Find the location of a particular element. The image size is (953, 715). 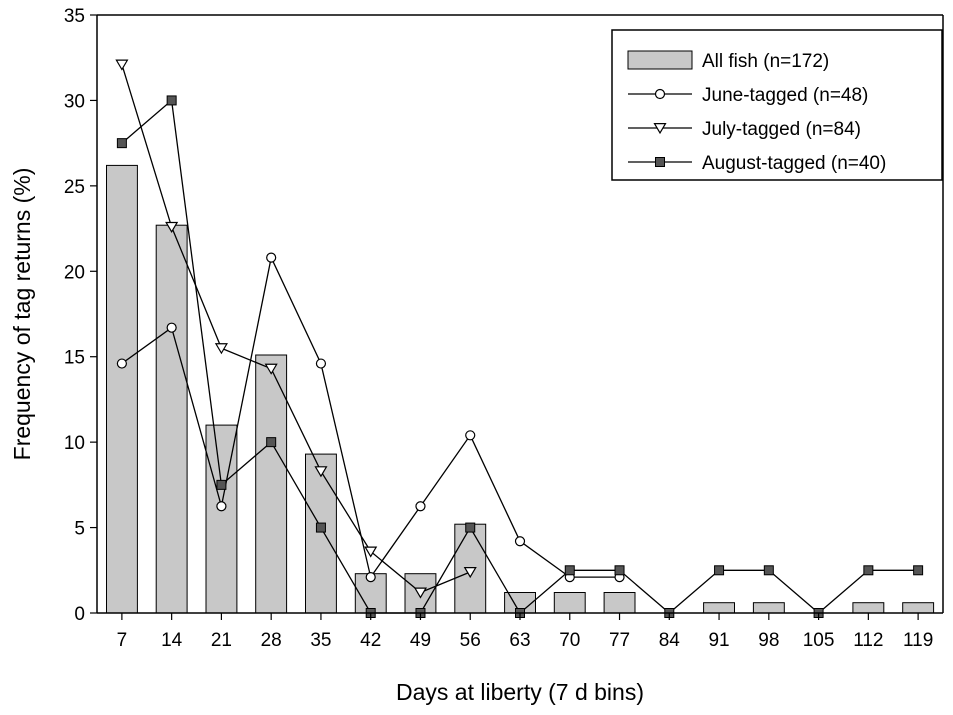

x-tick-label-35: 35 is located at coordinates (320, 640).